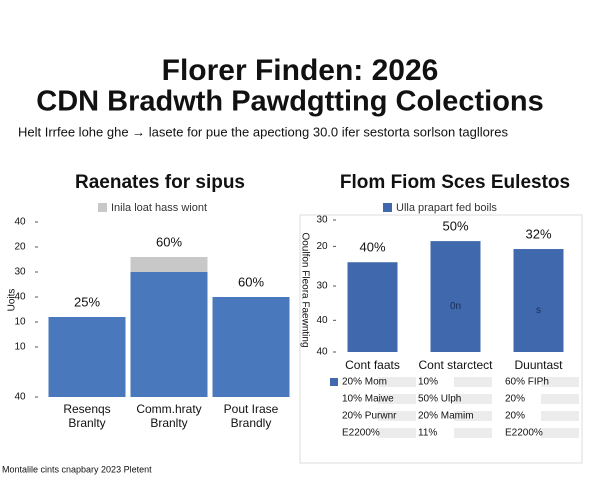 The height and width of the screenshot is (500, 600). I want to click on x-tick-label: Pout Irase Brandly, so click(251, 416).